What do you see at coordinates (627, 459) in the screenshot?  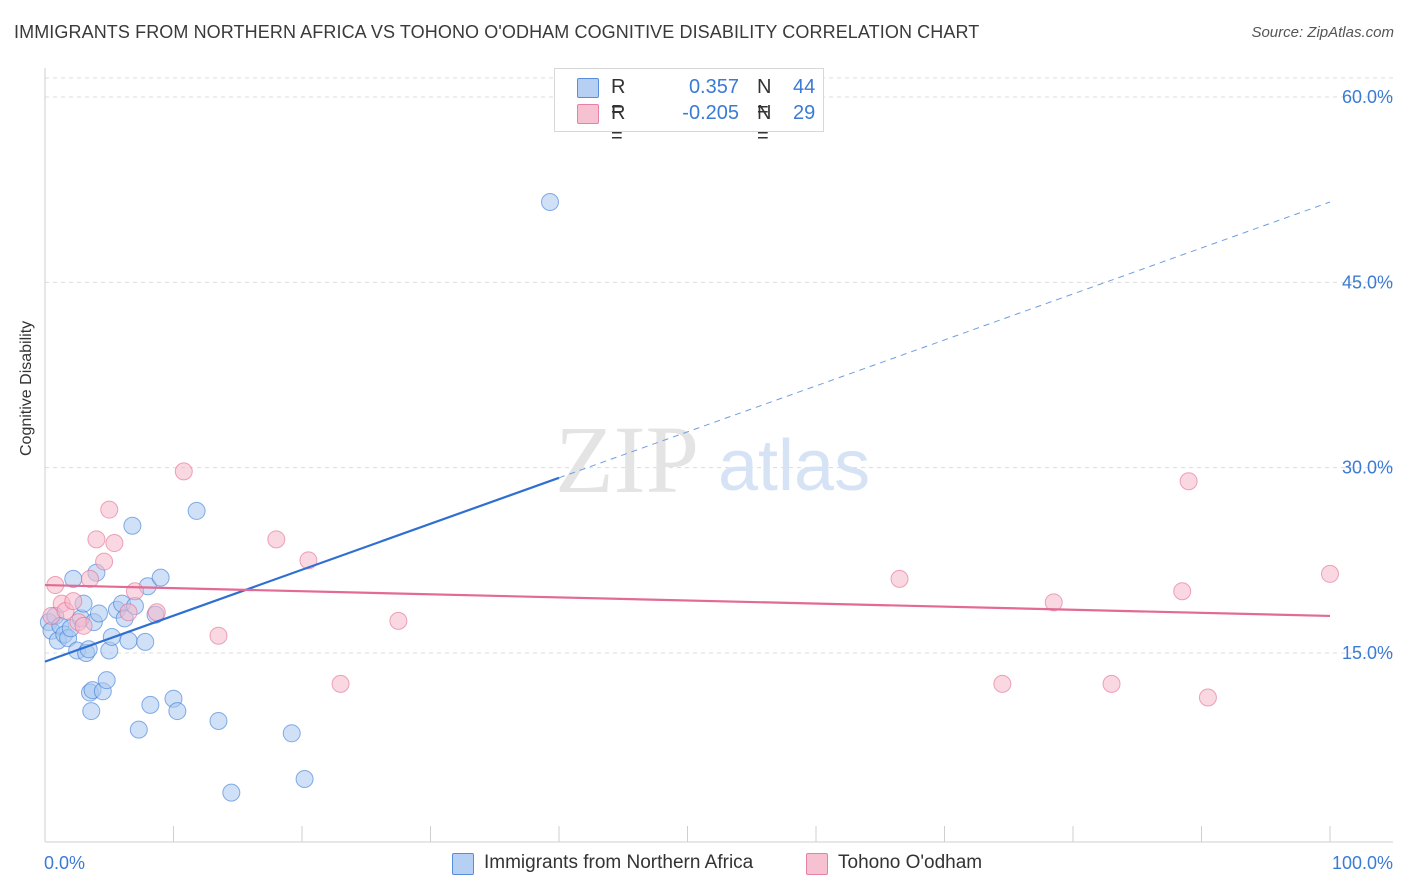 I see `watermark-zip: ZIP` at bounding box center [627, 459].